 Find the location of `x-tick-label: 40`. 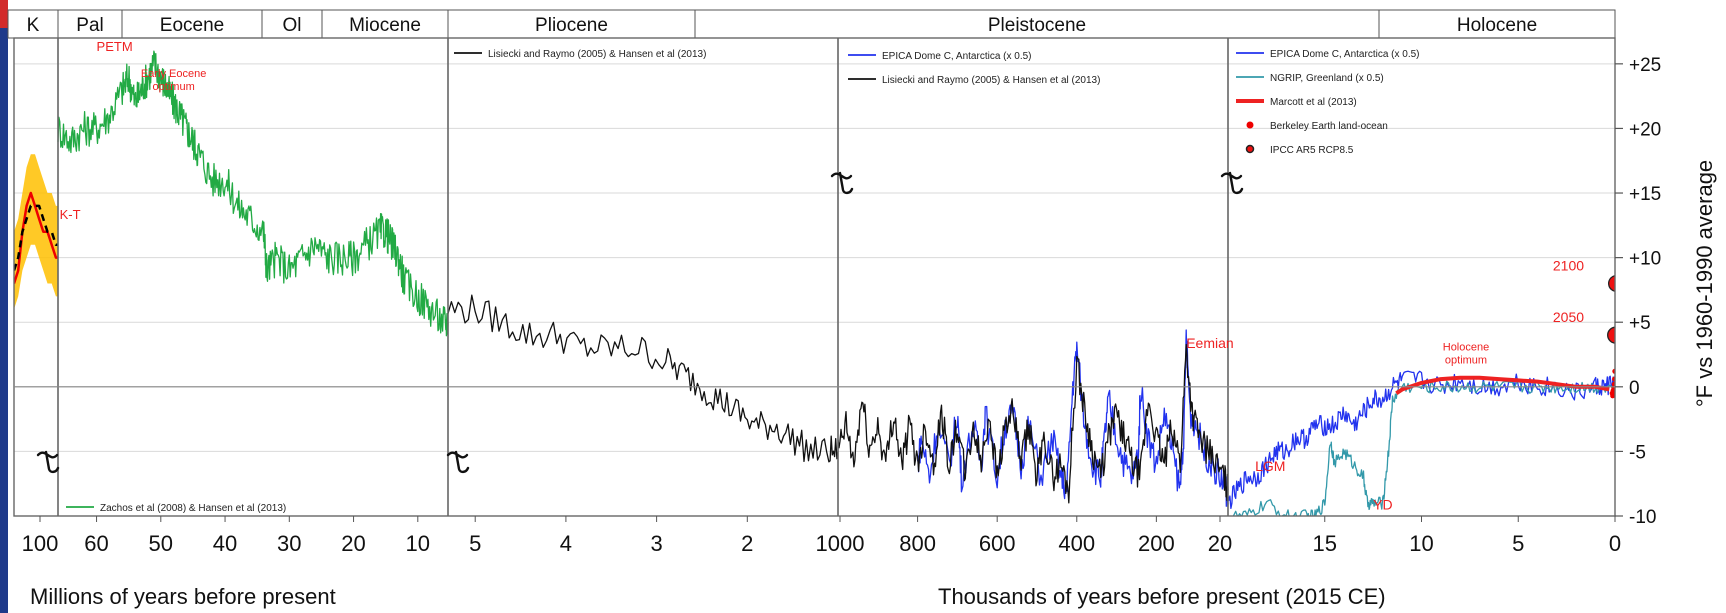

x-tick-label: 40 is located at coordinates (225, 543).